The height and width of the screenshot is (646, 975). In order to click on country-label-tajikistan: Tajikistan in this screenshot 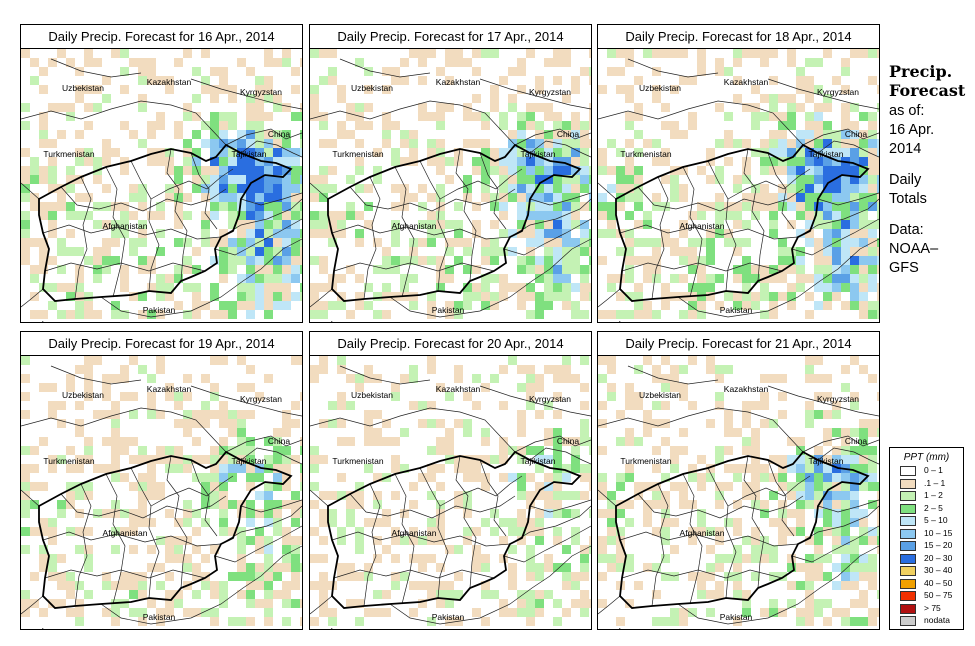, I will do `click(538, 154)`.